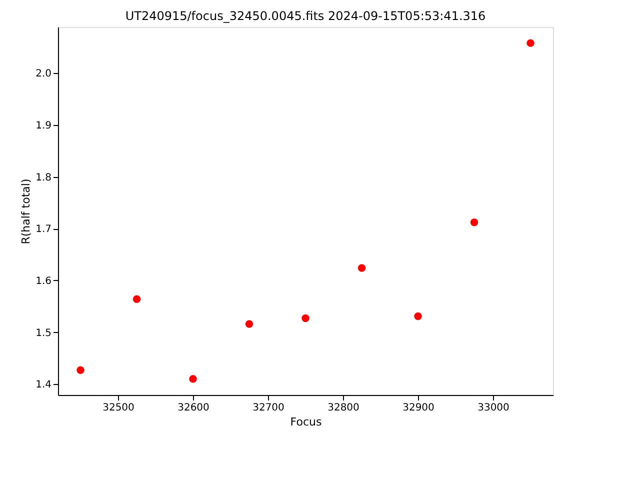 This screenshot has width=640, height=480. Describe the element at coordinates (268, 408) in the screenshot. I see `x-tick-label: 32700` at that location.